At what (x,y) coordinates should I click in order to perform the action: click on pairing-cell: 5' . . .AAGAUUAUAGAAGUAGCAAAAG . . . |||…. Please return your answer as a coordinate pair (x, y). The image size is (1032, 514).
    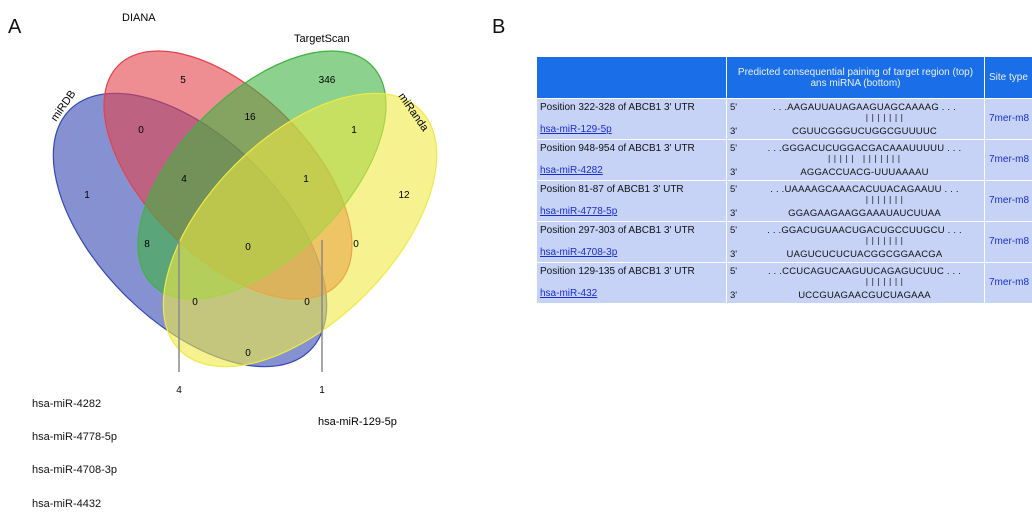
    Looking at the image, I should click on (855, 119).